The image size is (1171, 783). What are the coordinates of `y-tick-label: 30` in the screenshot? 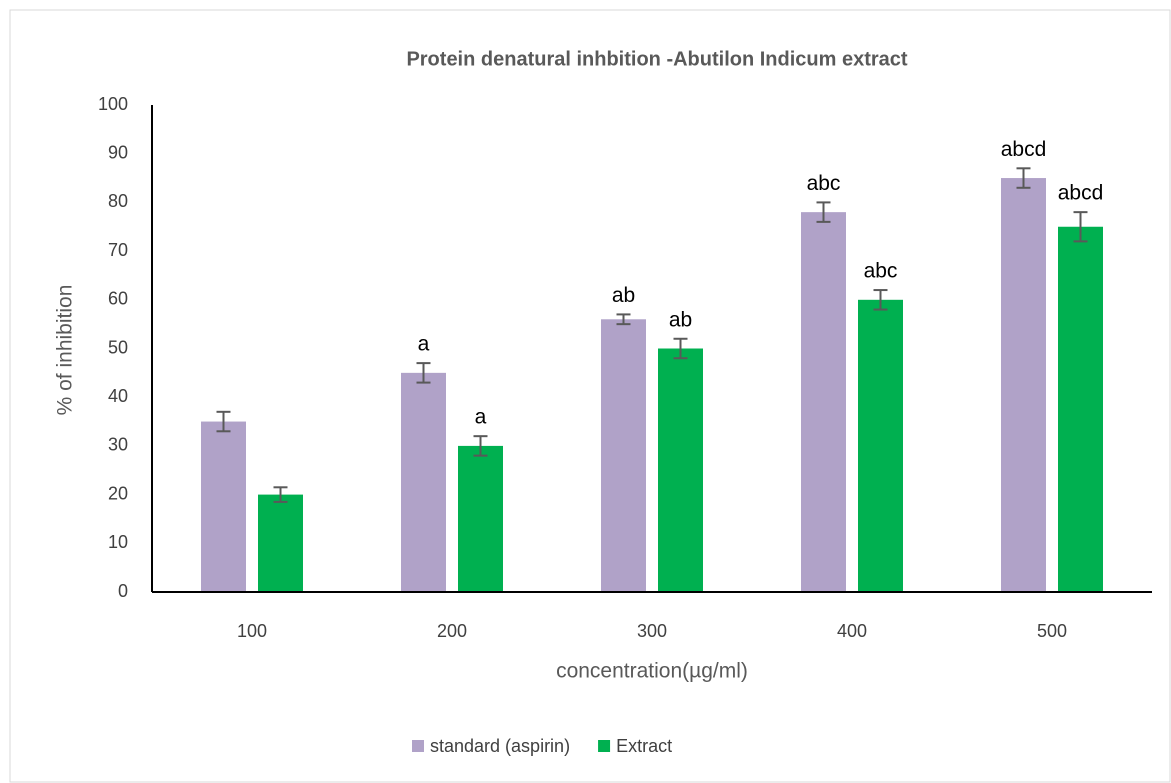 It's located at (118, 445).